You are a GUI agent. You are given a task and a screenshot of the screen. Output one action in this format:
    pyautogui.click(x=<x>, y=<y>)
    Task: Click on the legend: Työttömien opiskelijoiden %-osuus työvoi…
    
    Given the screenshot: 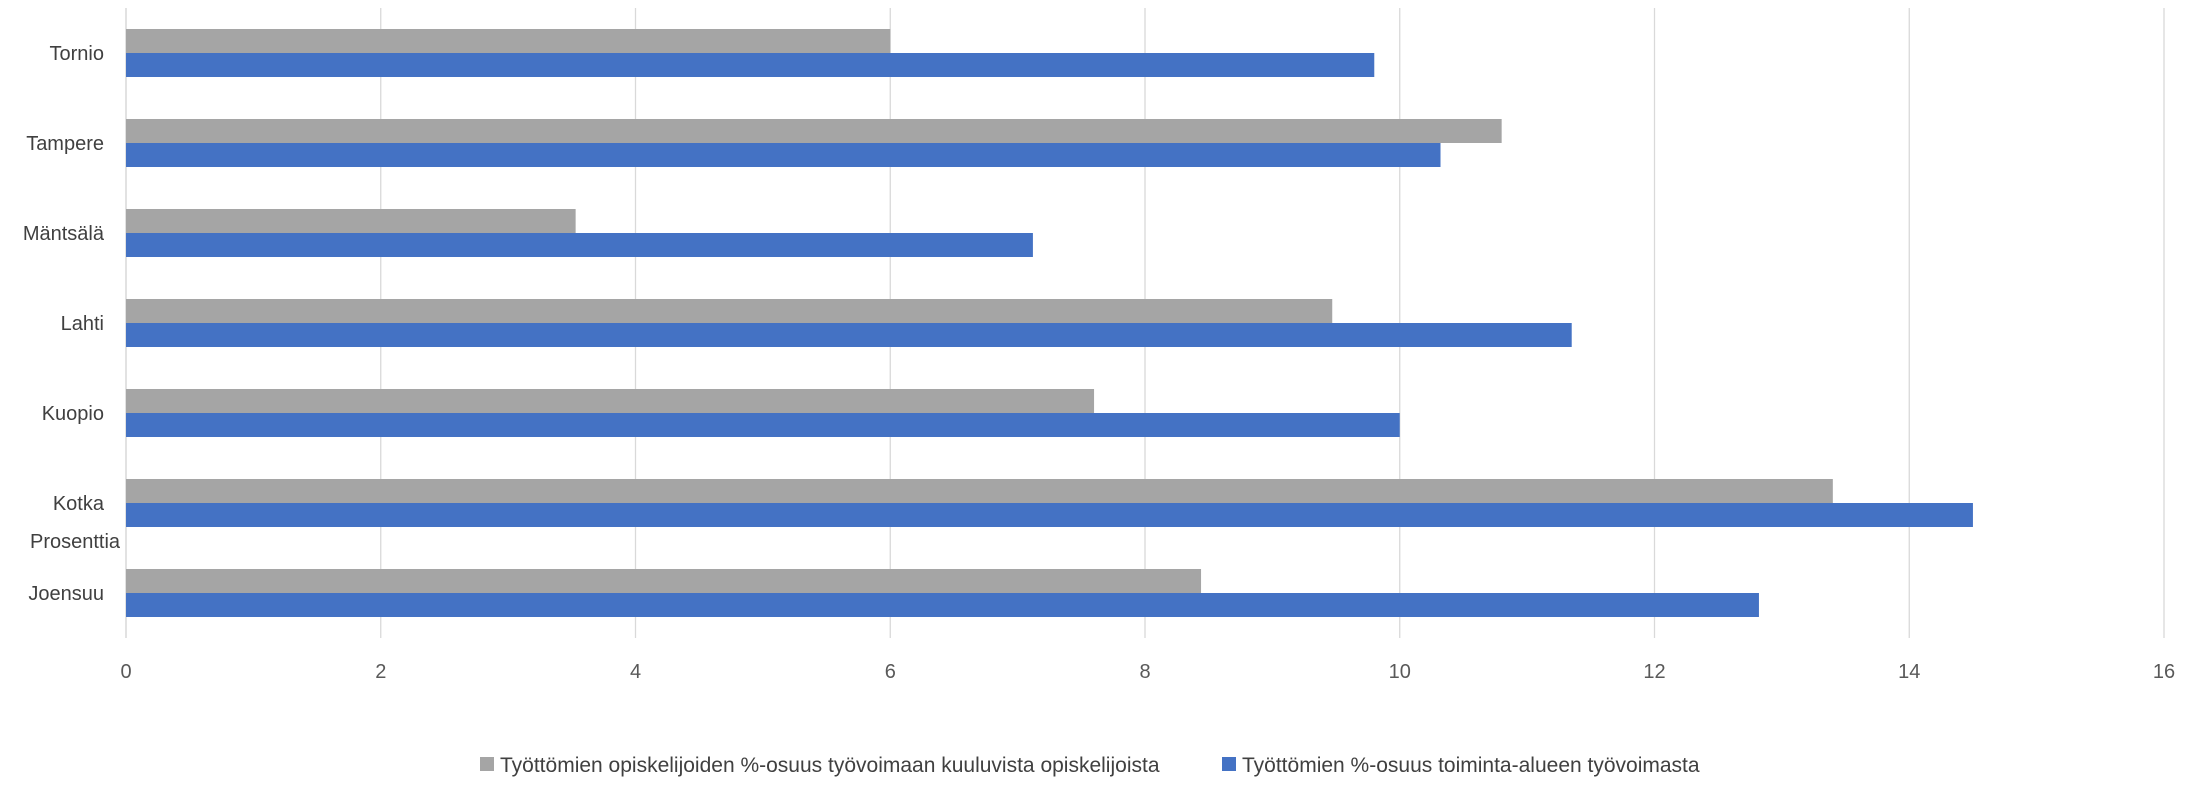 What is the action you would take?
    pyautogui.click(x=1090, y=765)
    